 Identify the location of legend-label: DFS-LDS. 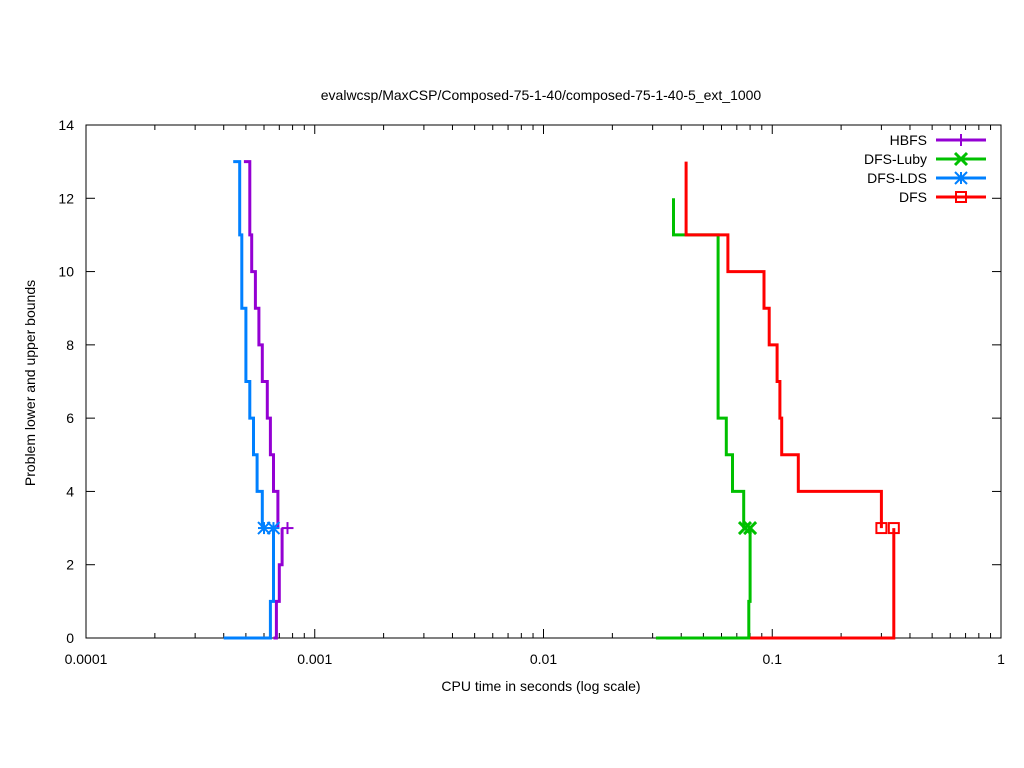
(897, 178).